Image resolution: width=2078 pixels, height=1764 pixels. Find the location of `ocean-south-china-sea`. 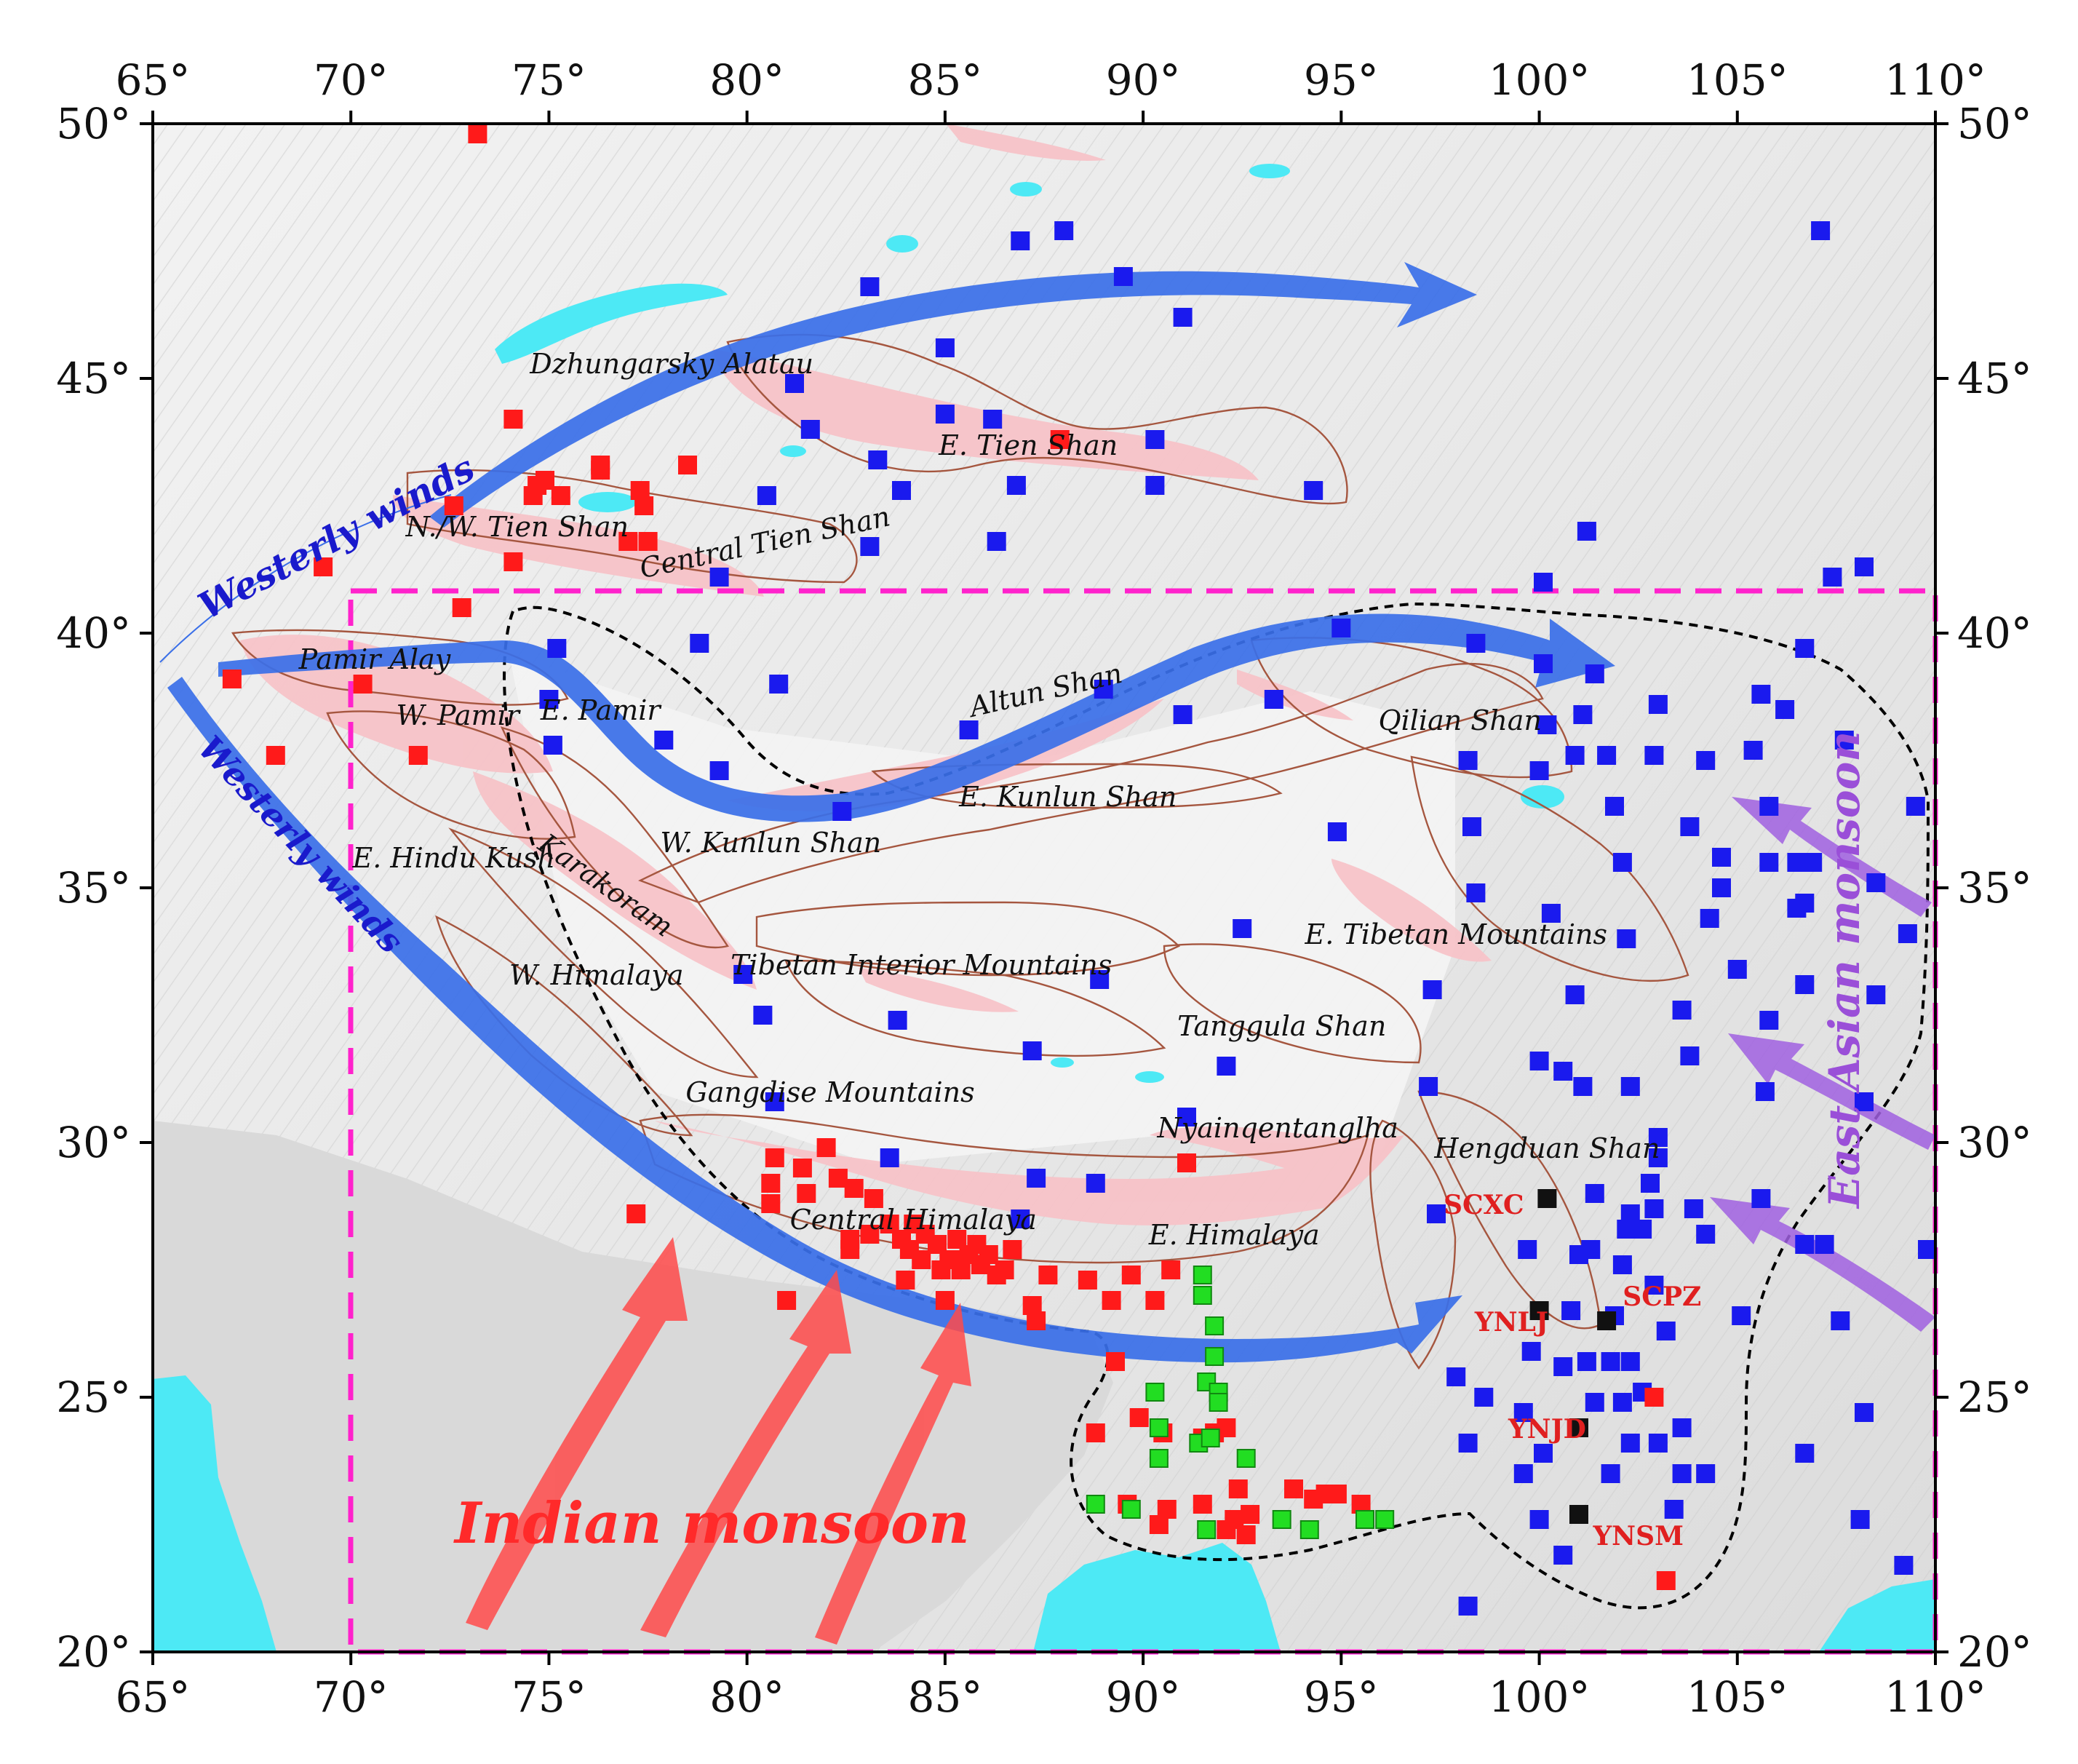

ocean-south-china-sea is located at coordinates (1877, 1615).